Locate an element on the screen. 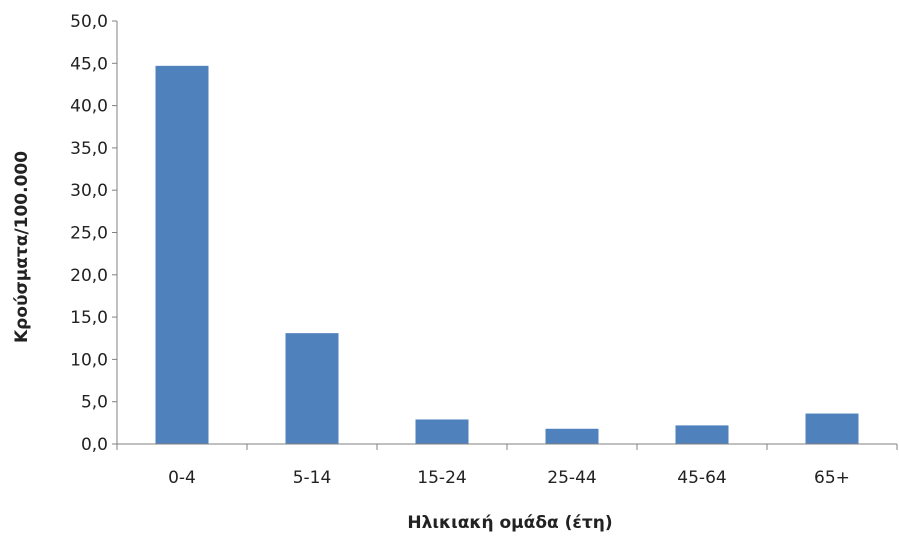  x-tick-label: 45-64 is located at coordinates (701, 478).